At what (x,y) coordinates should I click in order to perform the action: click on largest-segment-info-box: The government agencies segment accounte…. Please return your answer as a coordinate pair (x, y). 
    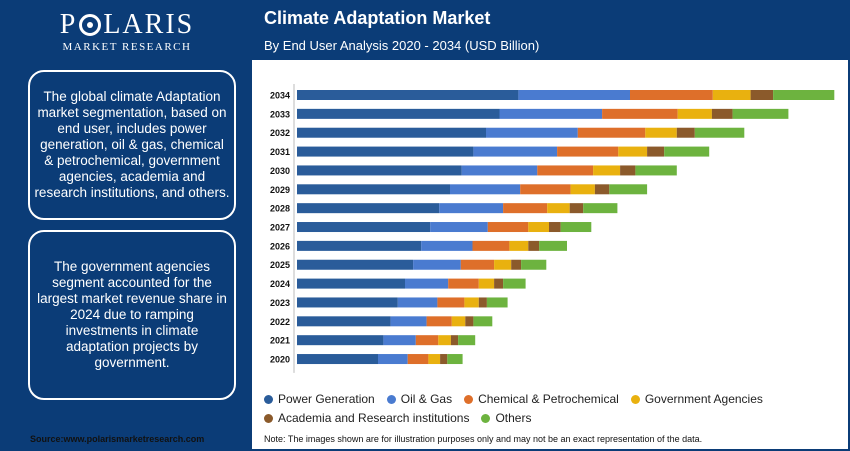
    Looking at the image, I should click on (132, 315).